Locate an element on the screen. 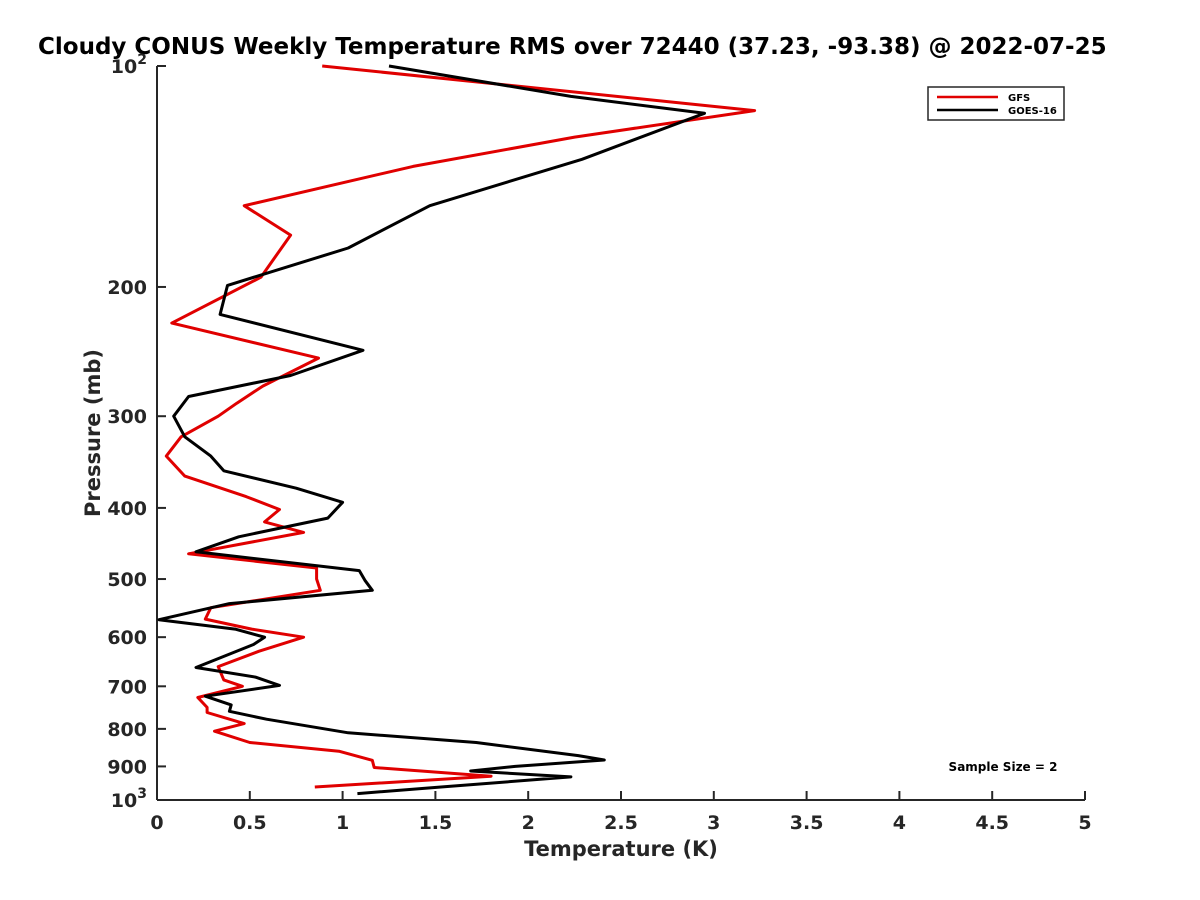 The height and width of the screenshot is (900, 1200). y-tick-label: 10³ is located at coordinates (129, 799).